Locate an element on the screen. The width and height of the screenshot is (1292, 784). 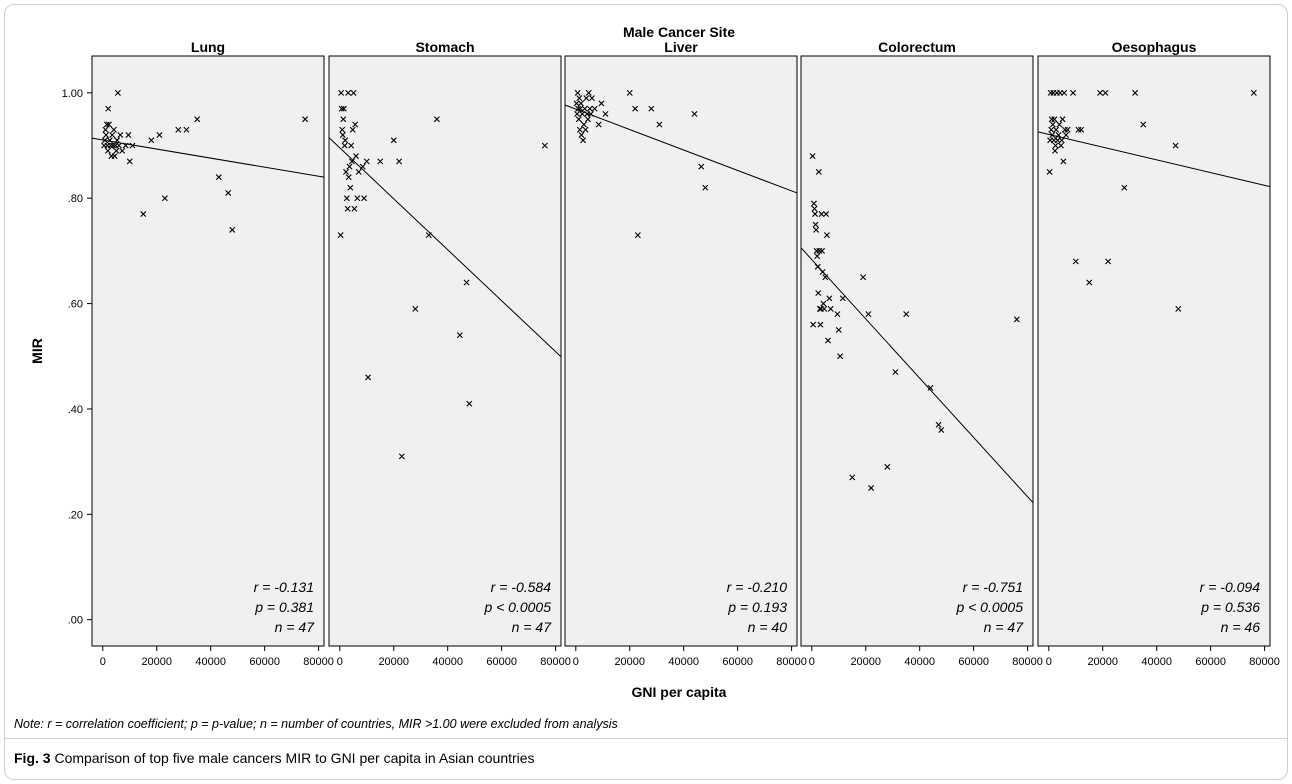
panel-bg-colorectum is located at coordinates (917, 351).